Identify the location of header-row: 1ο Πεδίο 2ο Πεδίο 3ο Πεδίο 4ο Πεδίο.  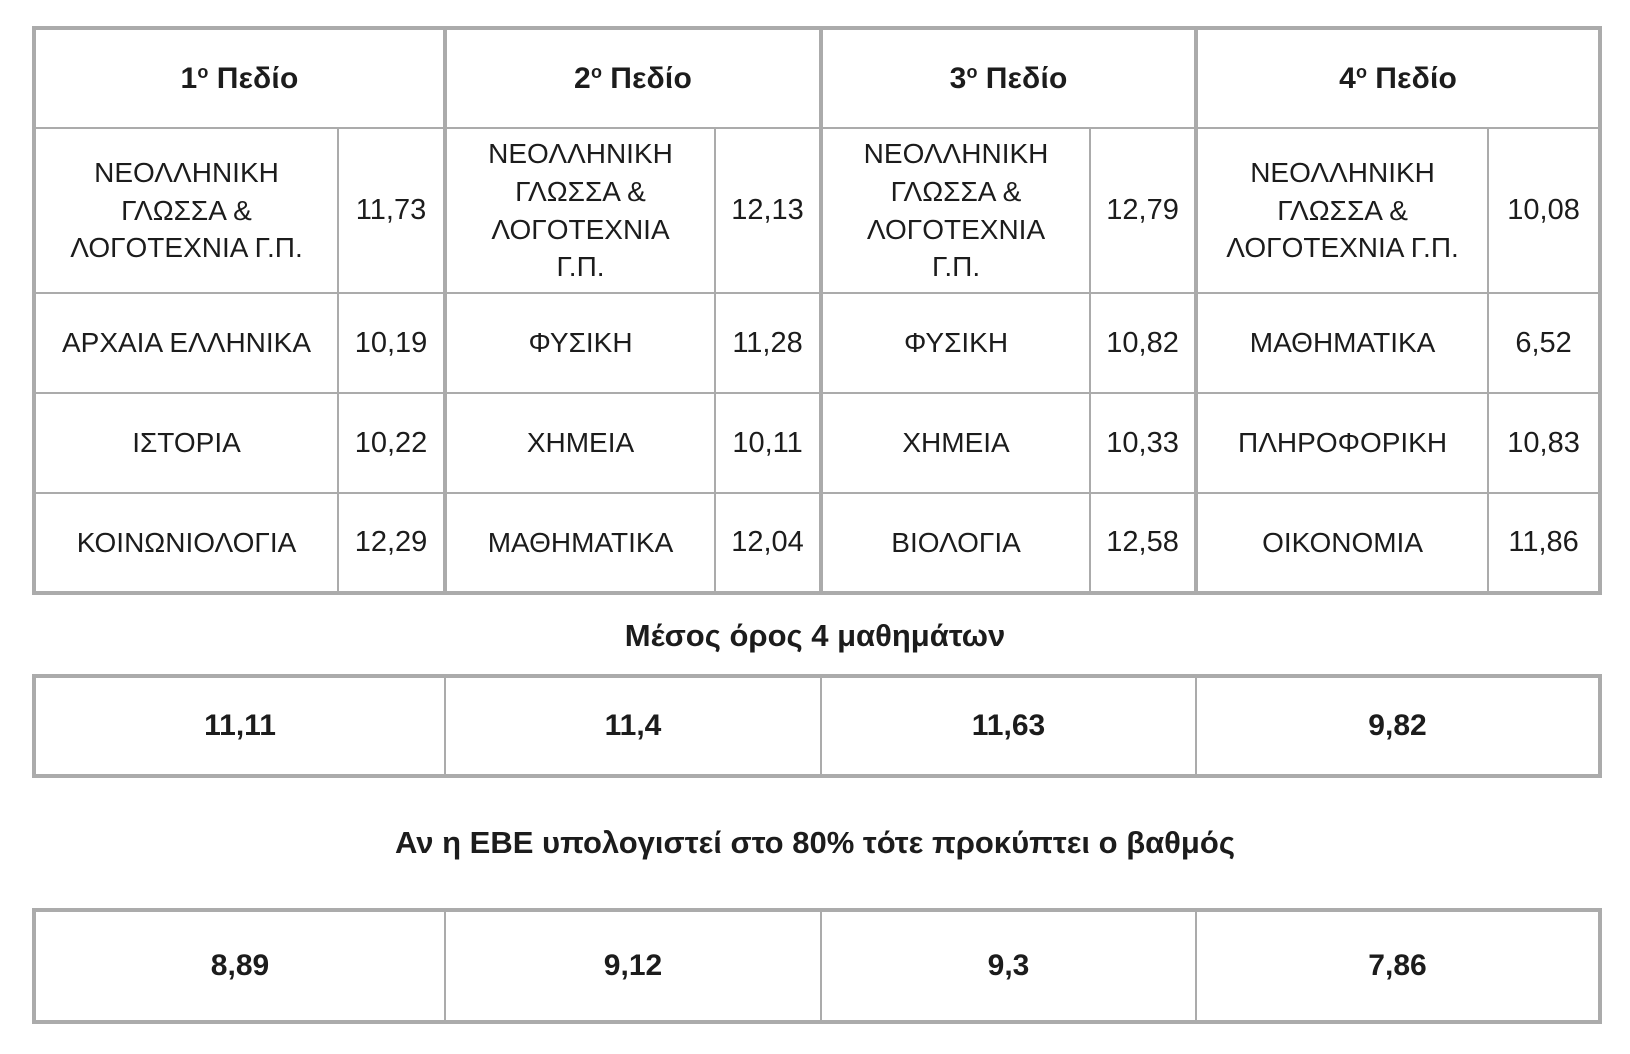
(817, 78).